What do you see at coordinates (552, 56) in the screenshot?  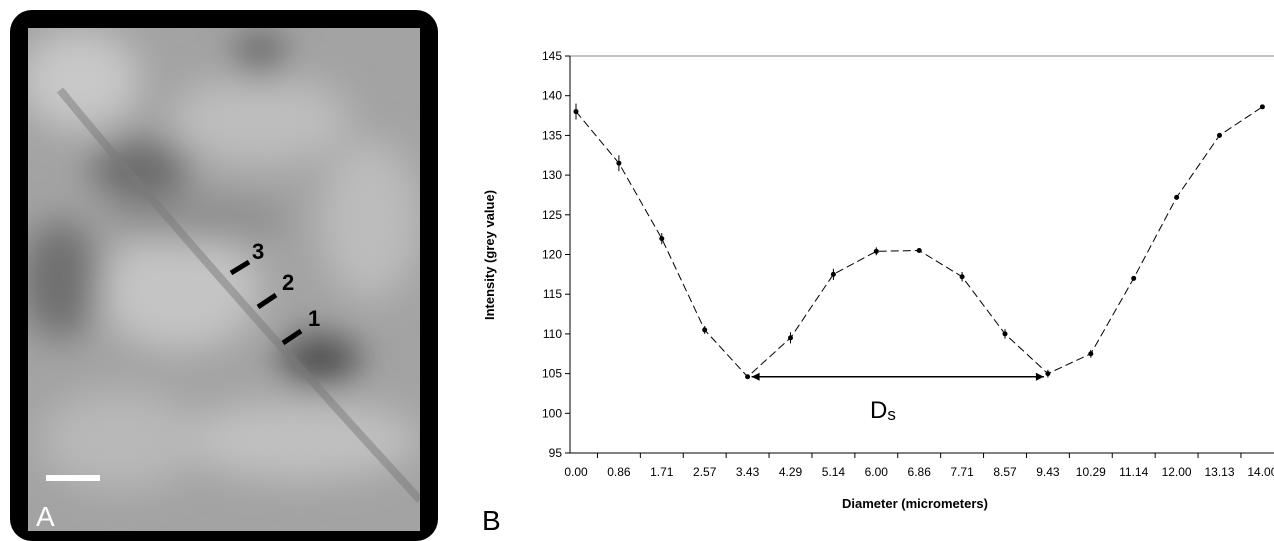 I see `y-tick-label: 145` at bounding box center [552, 56].